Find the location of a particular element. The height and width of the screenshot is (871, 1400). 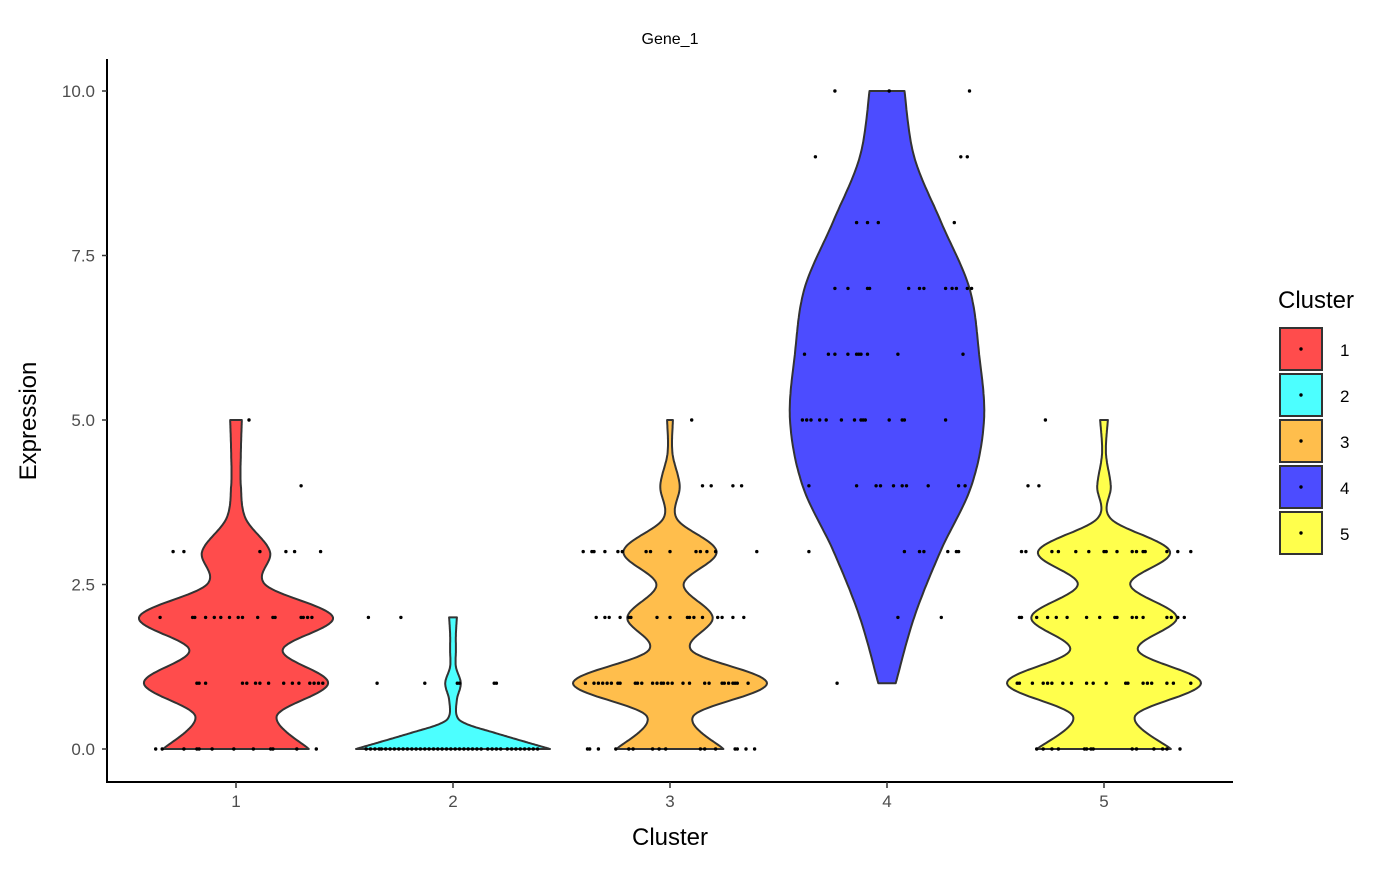

x-axis-title: Cluster is located at coordinates (670, 837).